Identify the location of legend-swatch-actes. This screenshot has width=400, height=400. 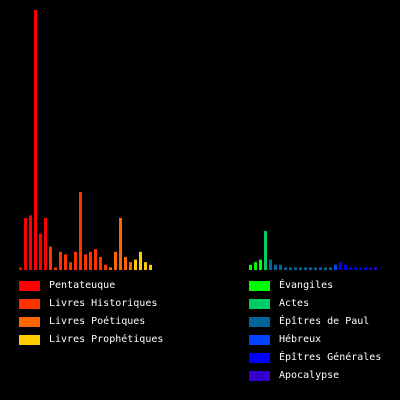
(259, 304).